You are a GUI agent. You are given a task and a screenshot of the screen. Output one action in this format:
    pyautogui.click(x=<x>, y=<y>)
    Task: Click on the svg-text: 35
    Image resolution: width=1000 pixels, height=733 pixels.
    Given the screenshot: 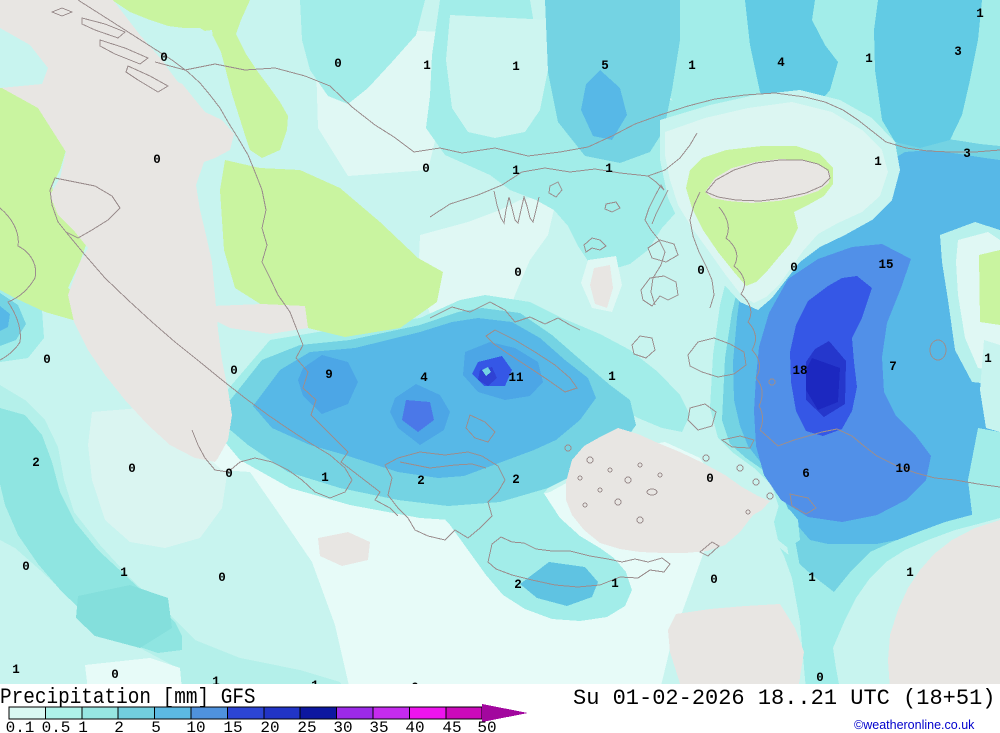 What is the action you would take?
    pyautogui.click(x=378, y=726)
    